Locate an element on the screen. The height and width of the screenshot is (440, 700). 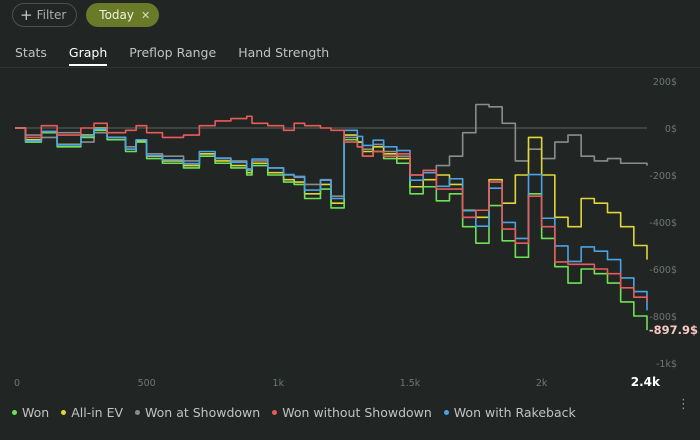
y-tick-label: -600$ is located at coordinates (663, 270).